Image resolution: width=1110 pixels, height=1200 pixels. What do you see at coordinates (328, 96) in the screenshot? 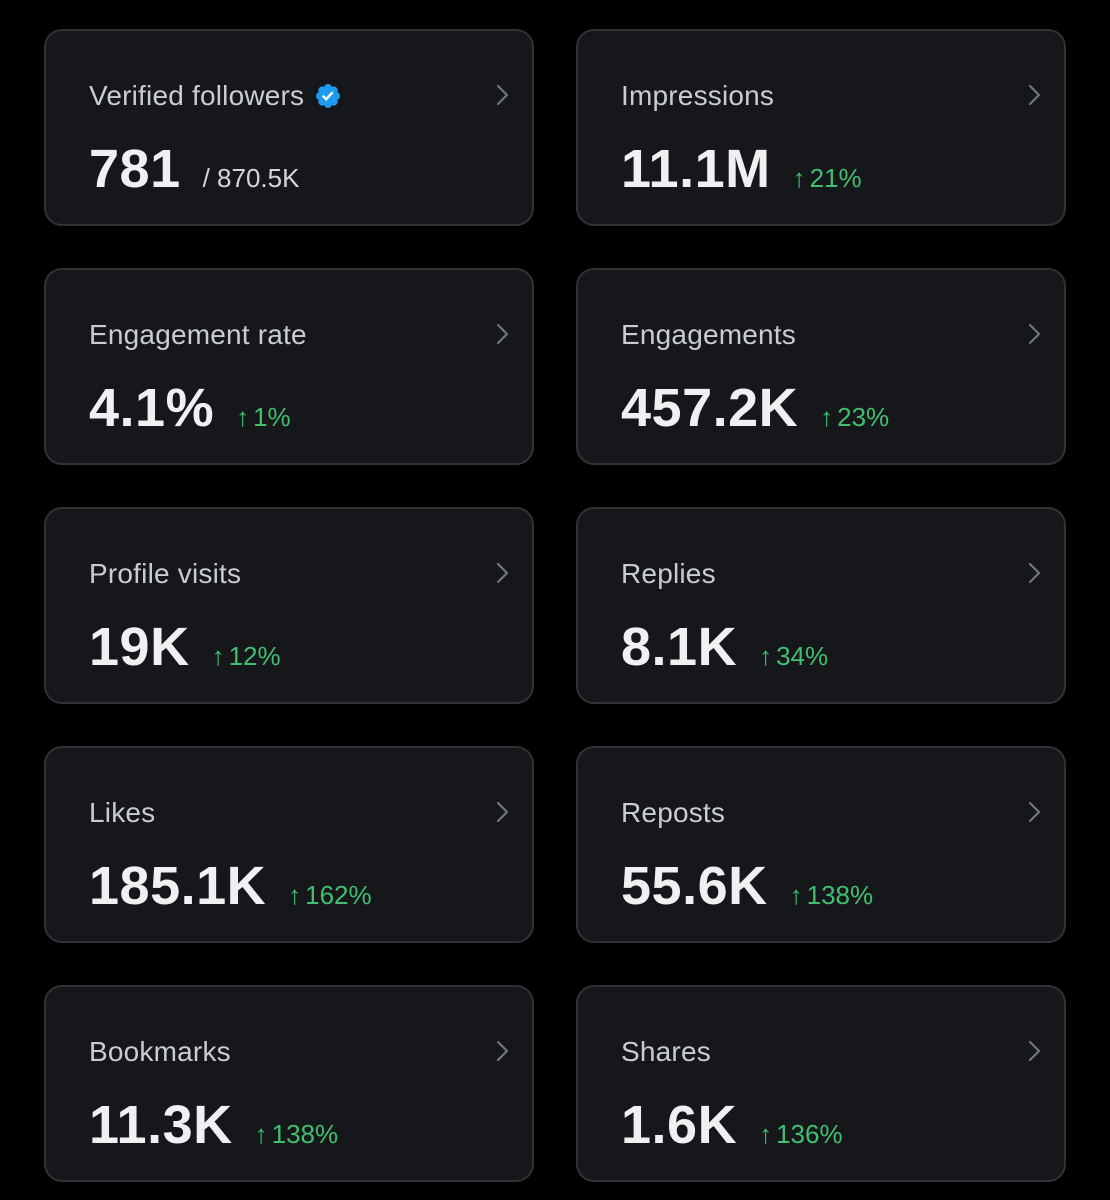
I see `verified-badge-icon` at bounding box center [328, 96].